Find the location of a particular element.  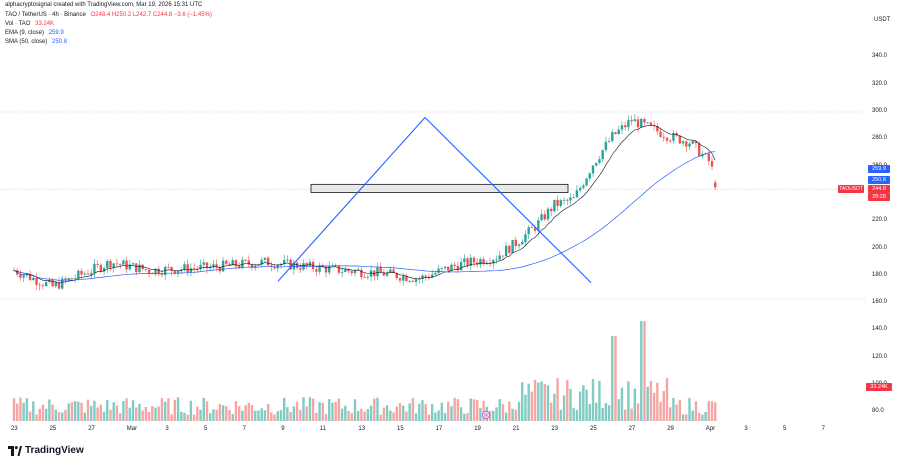

brand-name: TradingView is located at coordinates (54, 450).